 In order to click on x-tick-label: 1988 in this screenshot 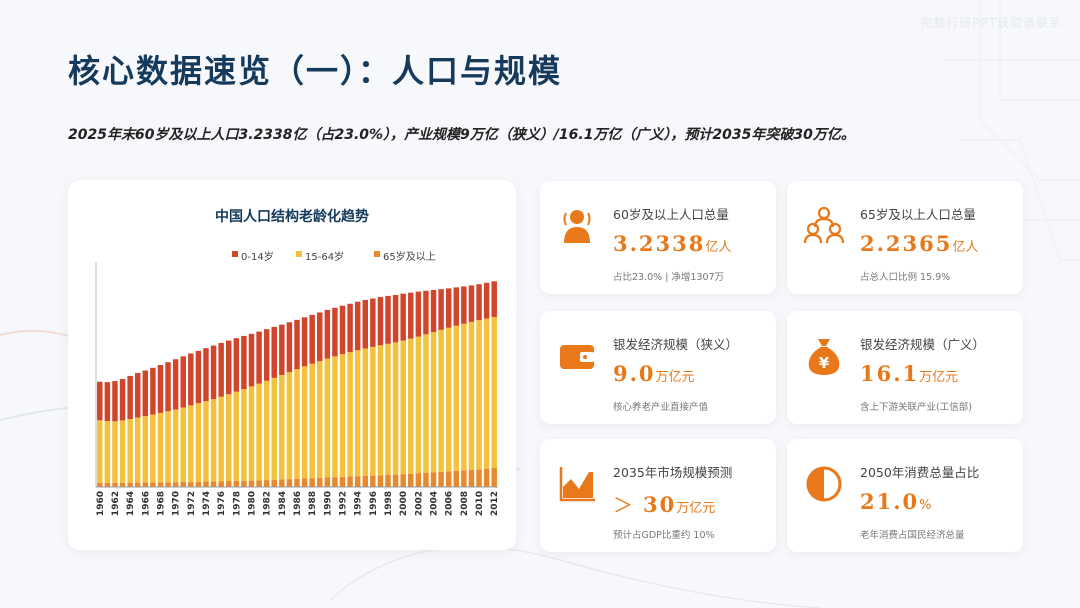, I will do `click(313, 503)`.